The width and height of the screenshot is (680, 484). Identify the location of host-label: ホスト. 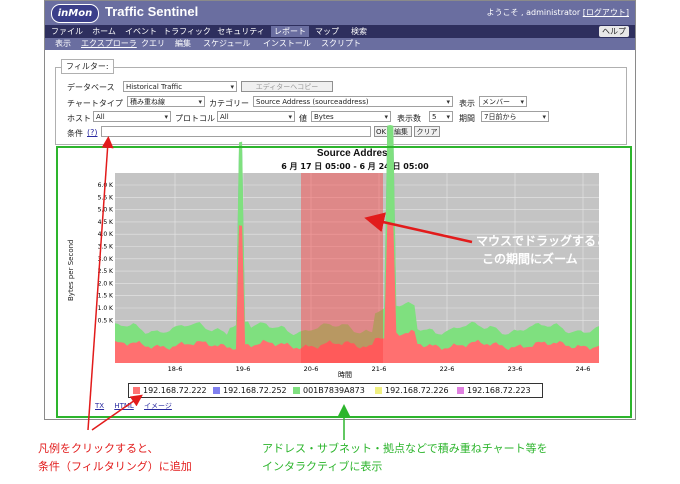
(79, 118).